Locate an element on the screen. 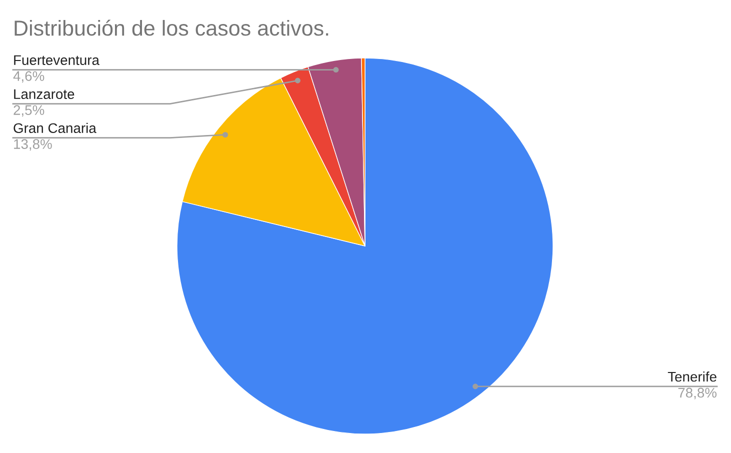  data-label: 78,8% is located at coordinates (697, 394).